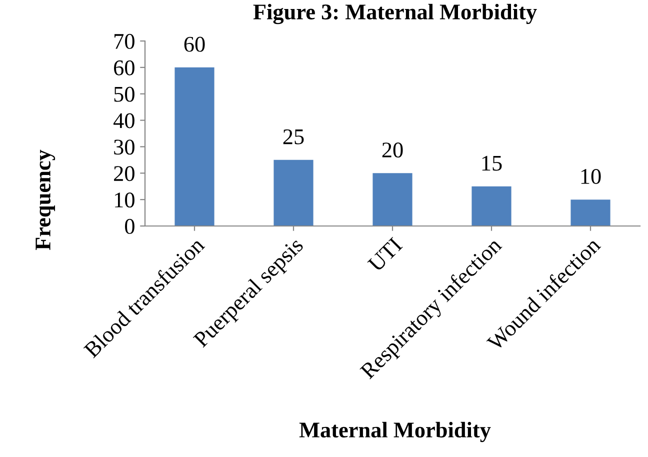 This screenshot has height=457, width=648. I want to click on y-tick-label: 30, so click(124, 147).